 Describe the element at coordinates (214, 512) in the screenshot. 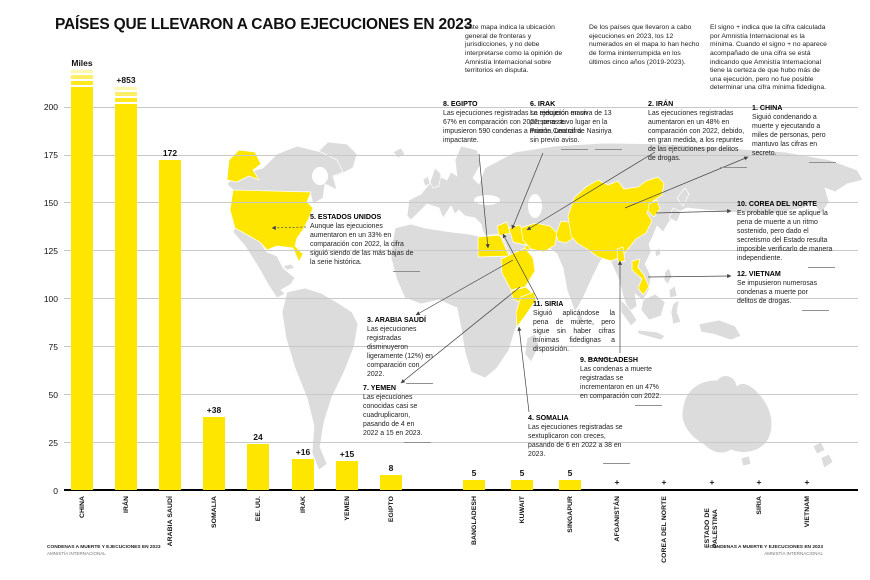

I see `x-label-SOMALIA: SOMALIA` at that location.